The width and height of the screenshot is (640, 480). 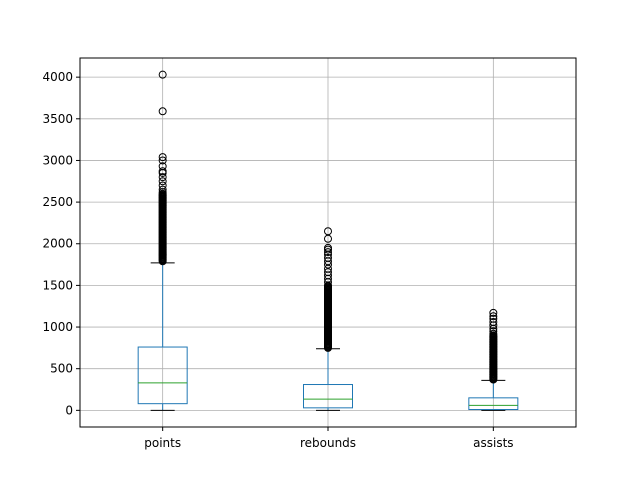 What do you see at coordinates (57, 327) in the screenshot?
I see `y-tick-label: 1000` at bounding box center [57, 327].